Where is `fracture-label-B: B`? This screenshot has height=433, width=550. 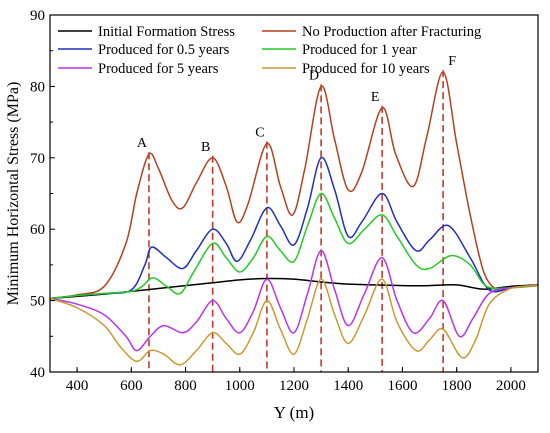 fracture-label-B: B is located at coordinates (205, 147).